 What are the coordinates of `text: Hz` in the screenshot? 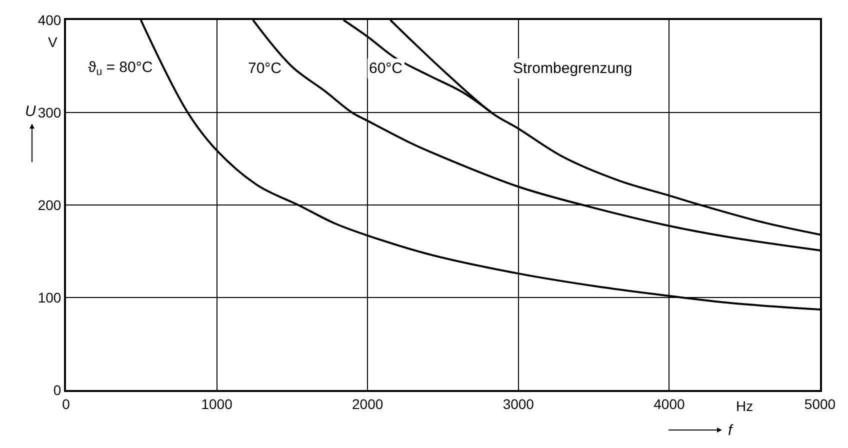 It's located at (745, 406).